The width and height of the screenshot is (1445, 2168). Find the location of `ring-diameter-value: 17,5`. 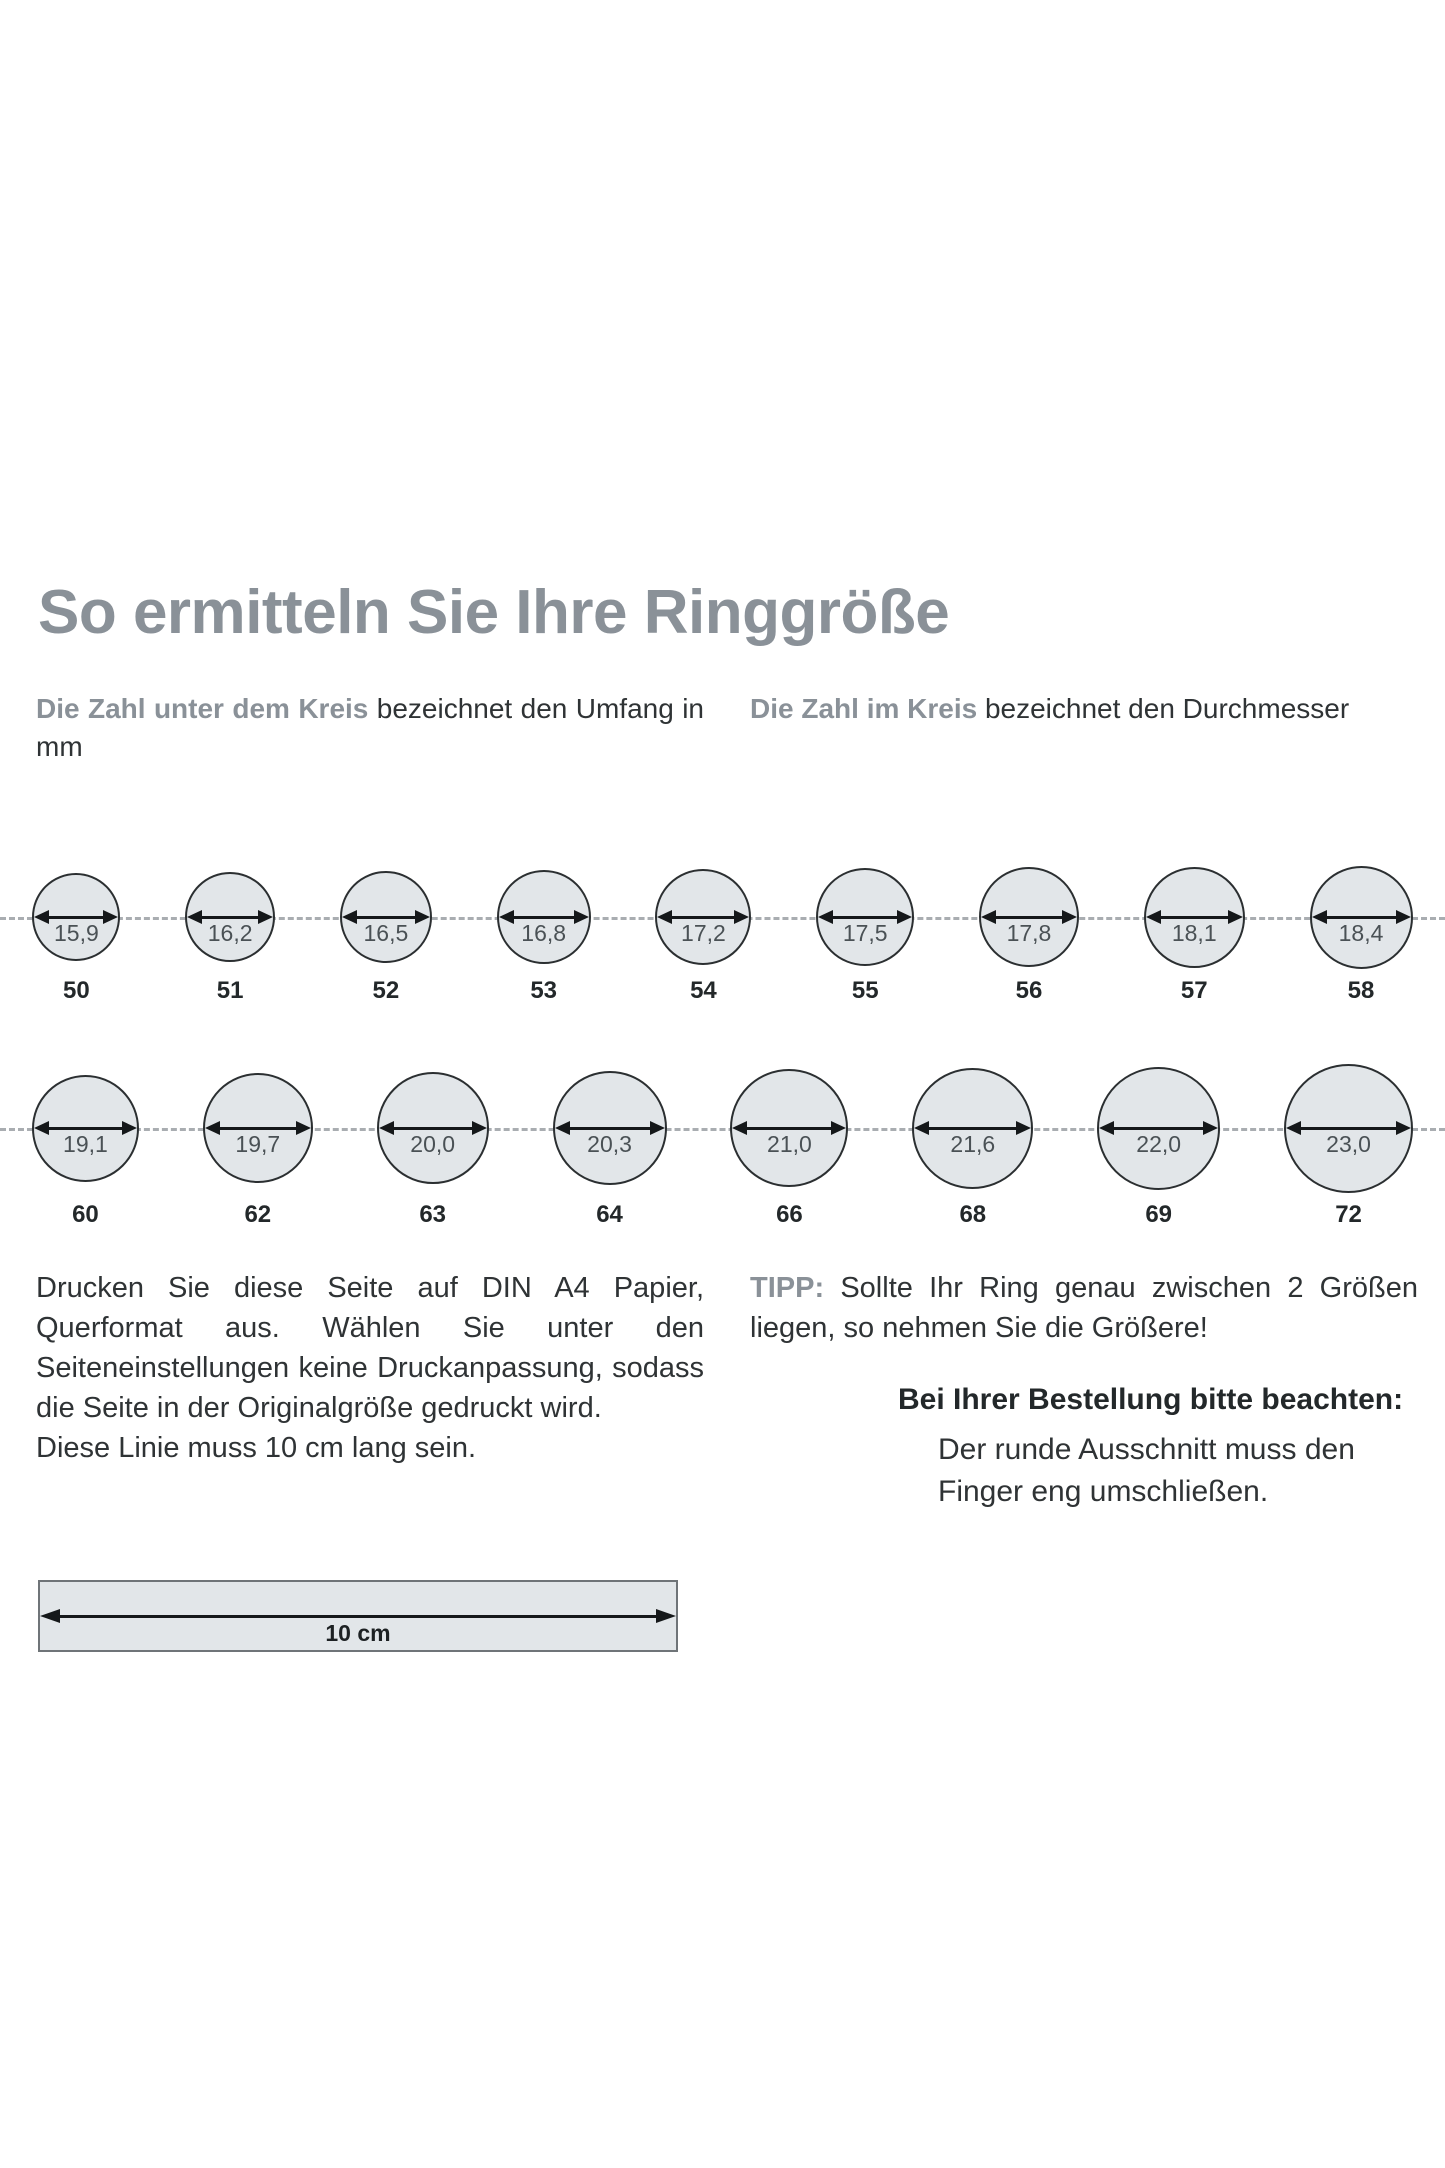

ring-diameter-value: 17,5 is located at coordinates (865, 933).